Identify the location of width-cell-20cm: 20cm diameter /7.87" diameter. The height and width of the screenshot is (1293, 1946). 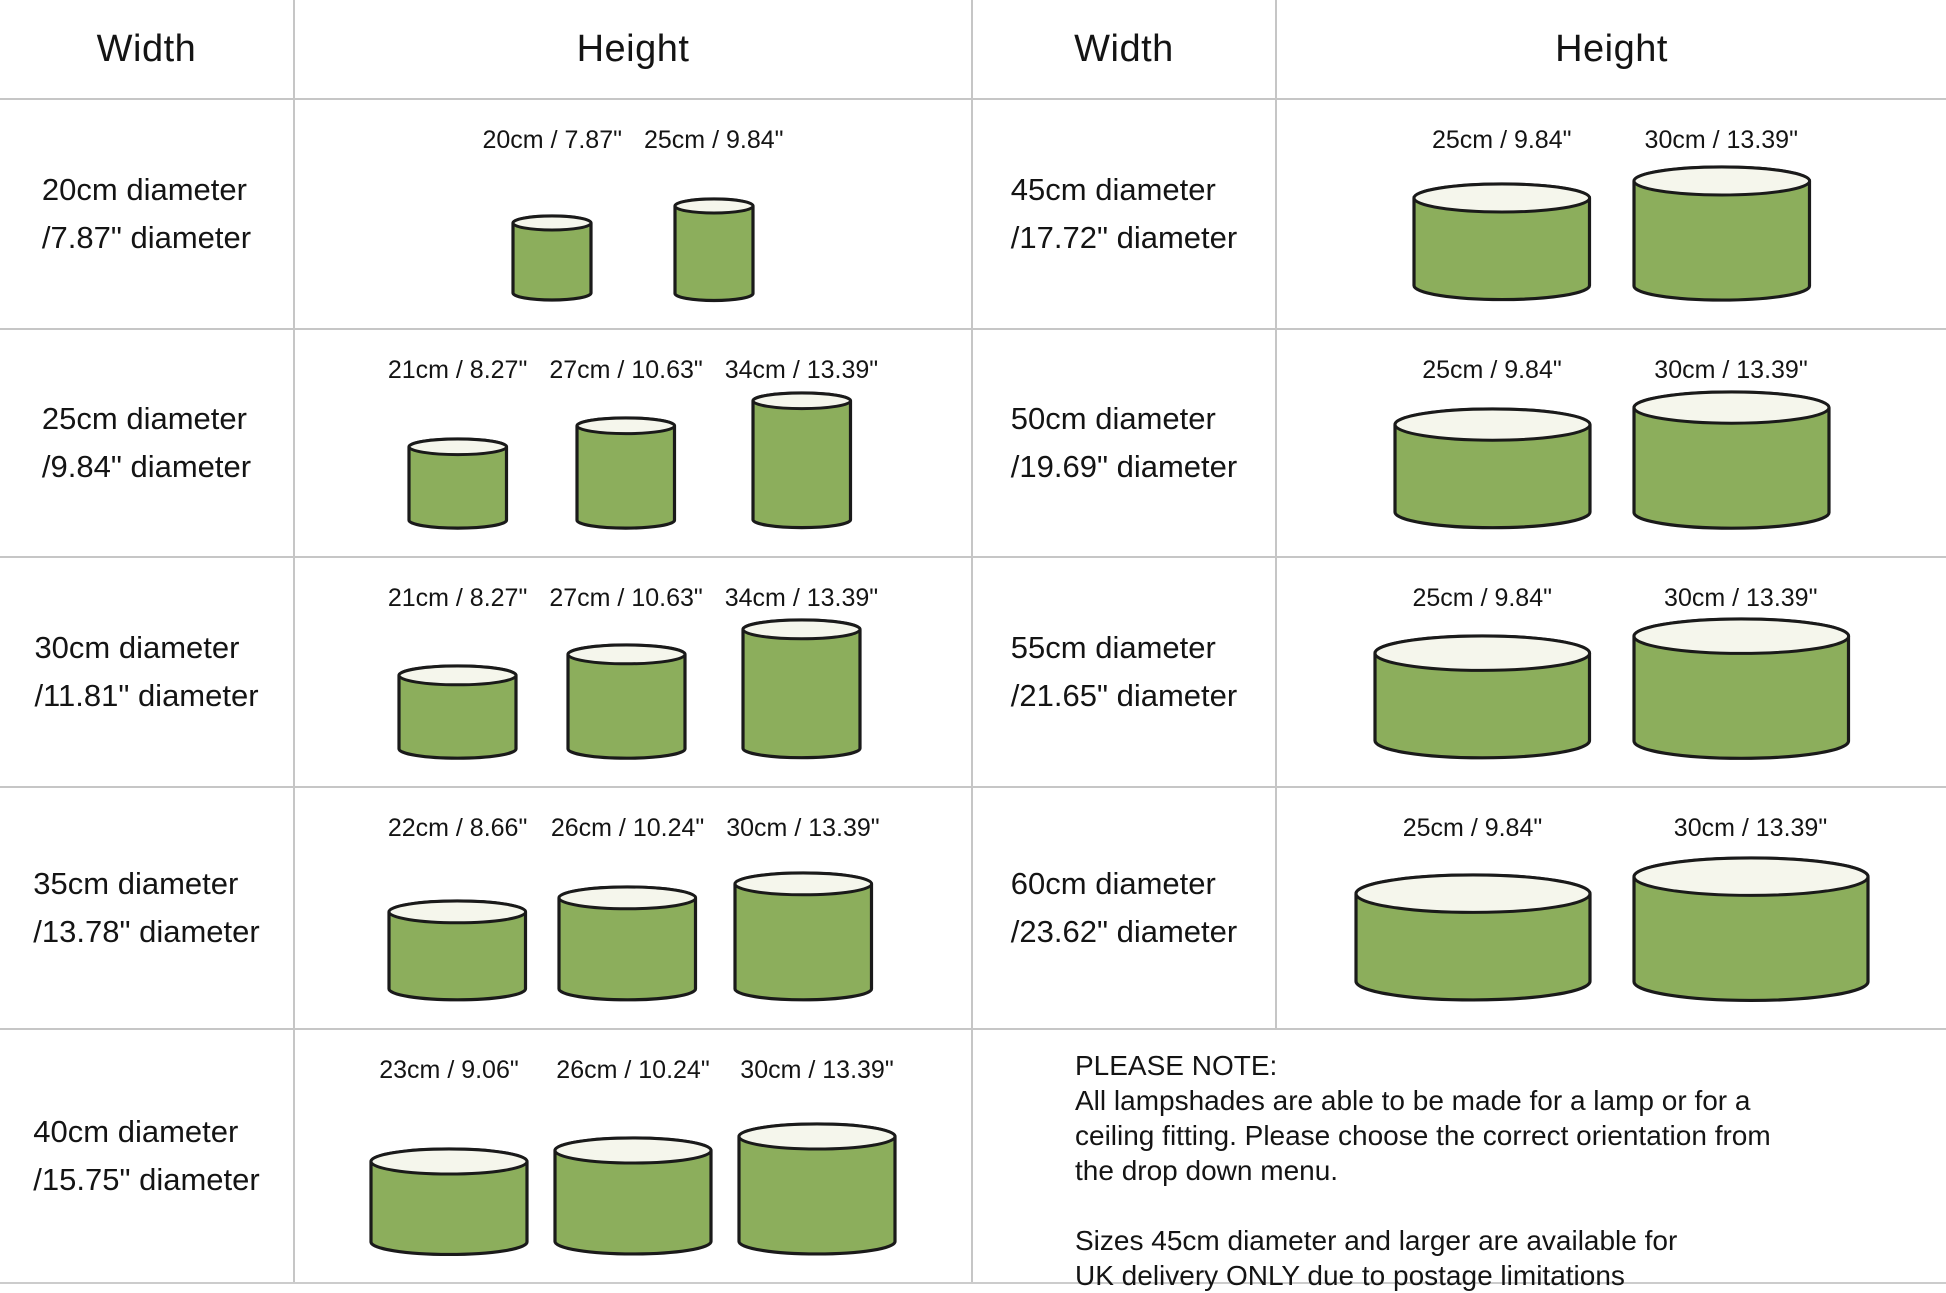
(147, 215).